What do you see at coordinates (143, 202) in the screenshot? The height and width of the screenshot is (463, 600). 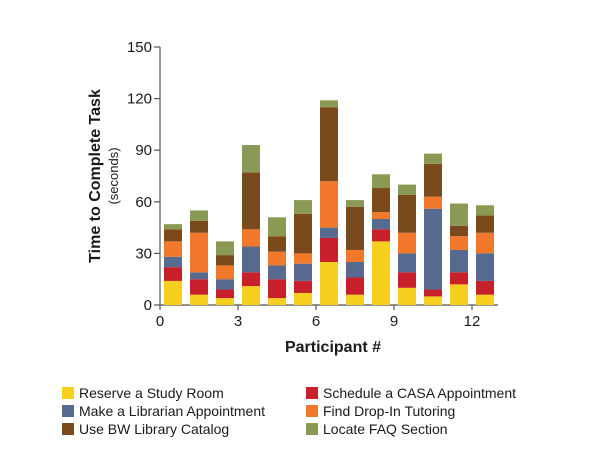 I see `y-tick-label: 60` at bounding box center [143, 202].